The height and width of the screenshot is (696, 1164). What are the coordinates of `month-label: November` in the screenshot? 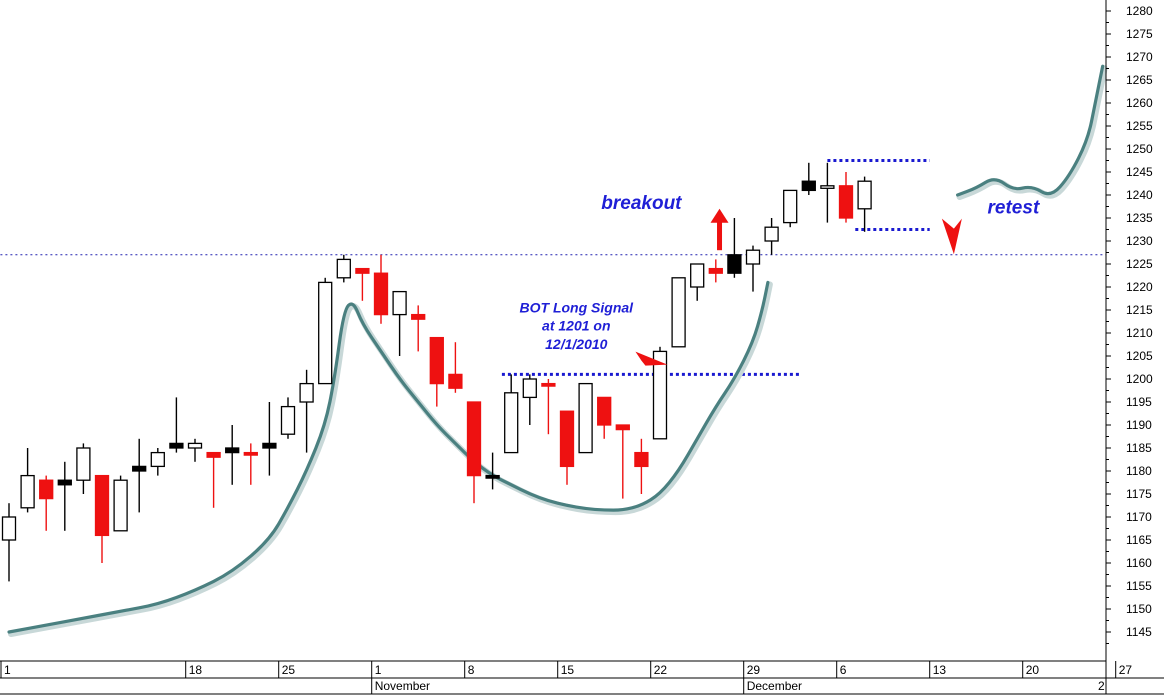 It's located at (402, 686).